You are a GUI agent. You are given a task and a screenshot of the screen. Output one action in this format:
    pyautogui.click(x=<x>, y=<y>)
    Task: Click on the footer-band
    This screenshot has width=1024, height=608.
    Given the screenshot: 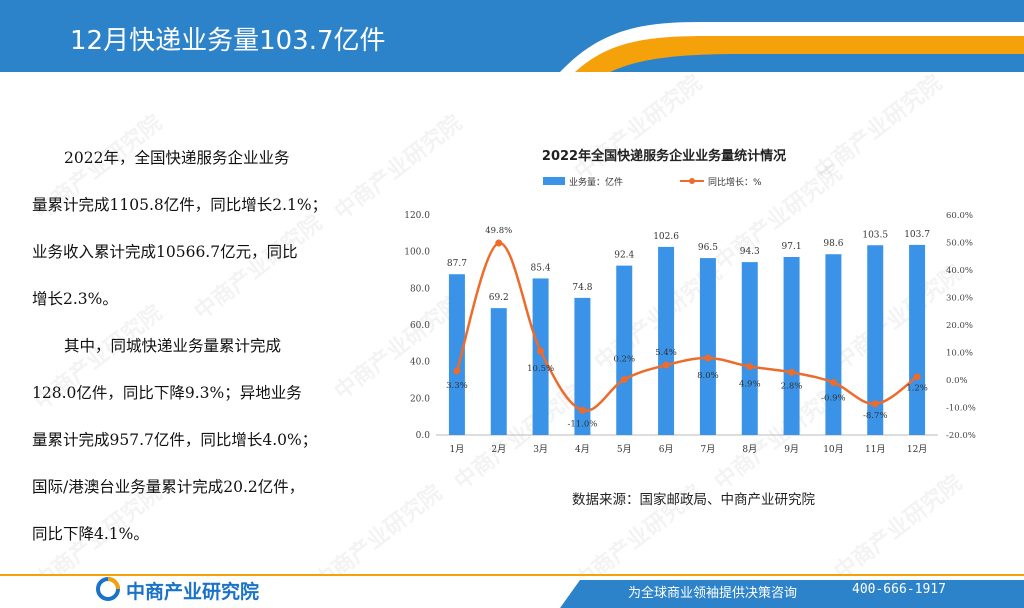 What is the action you would take?
    pyautogui.click(x=512, y=591)
    